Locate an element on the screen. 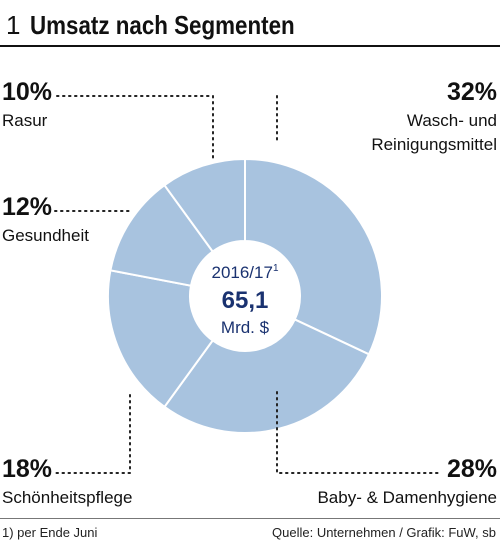 The image size is (500, 545). center-total-value: 65,1 is located at coordinates (245, 300).